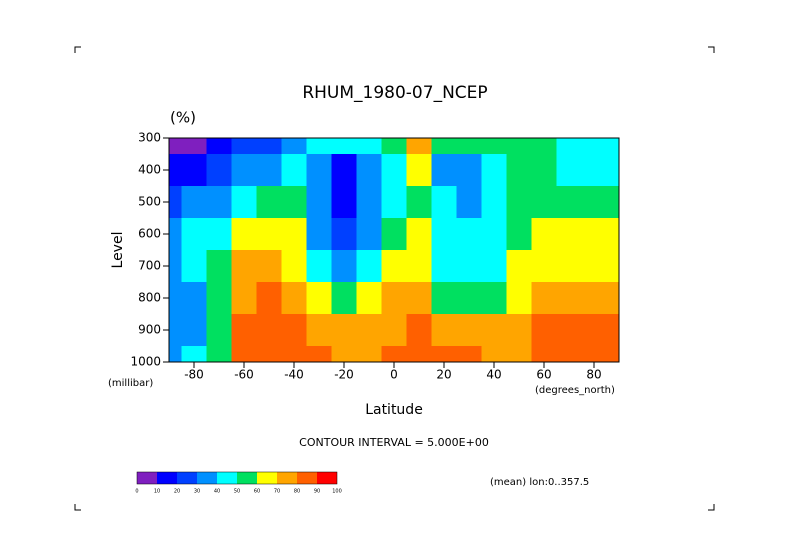 This screenshot has height=558, width=789. What do you see at coordinates (394, 93) in the screenshot?
I see `chart-title: RHUM_1980-07_NCEP` at bounding box center [394, 93].